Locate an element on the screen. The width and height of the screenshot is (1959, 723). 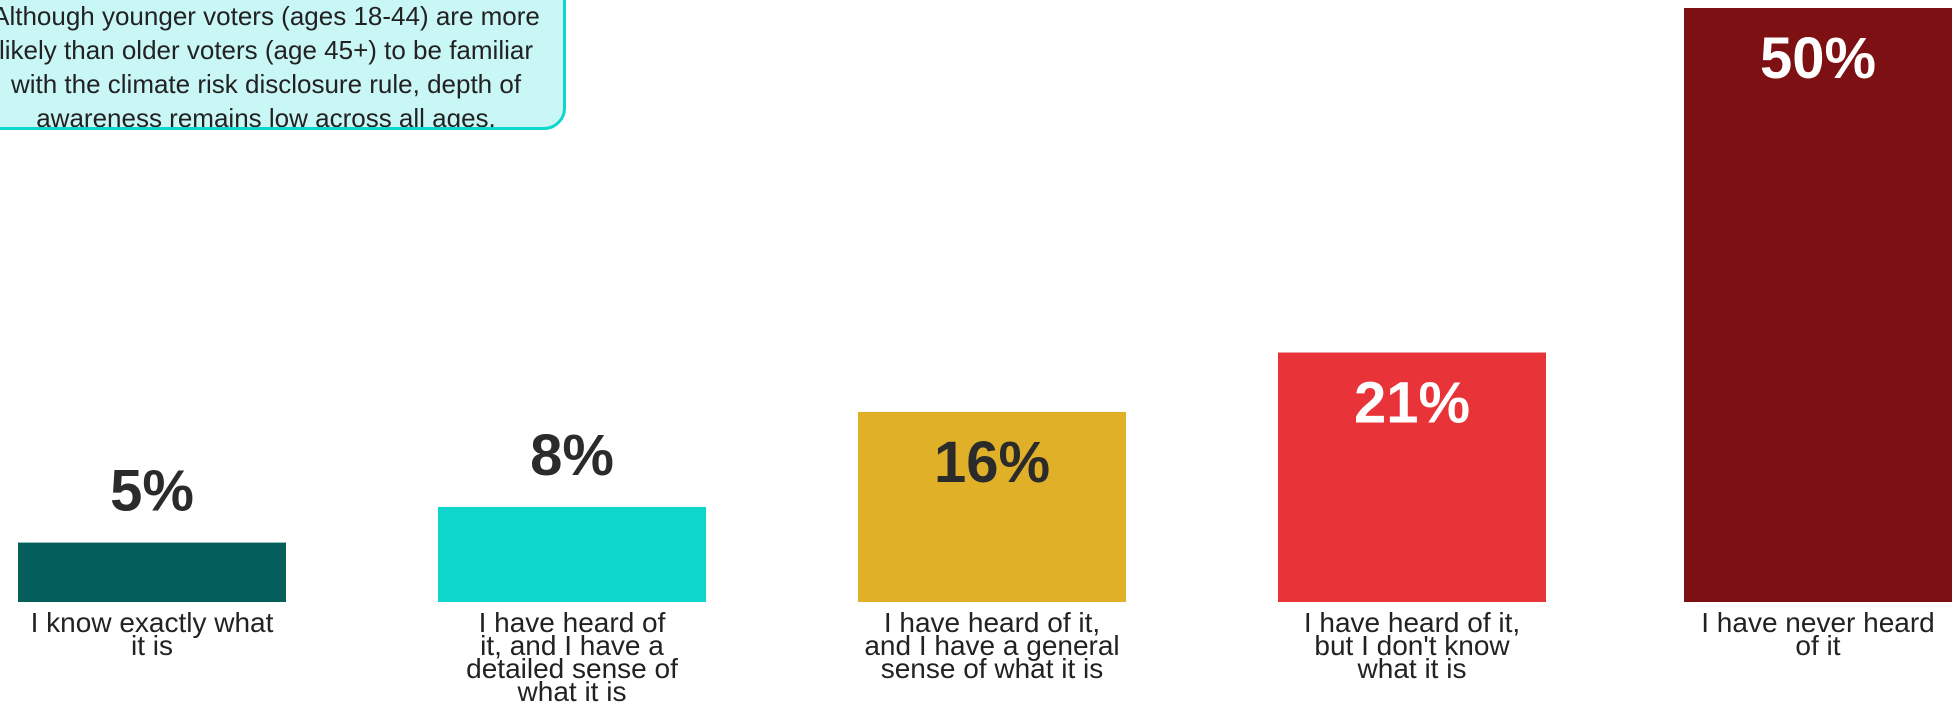
value-label-4: 21% is located at coordinates (1412, 403).